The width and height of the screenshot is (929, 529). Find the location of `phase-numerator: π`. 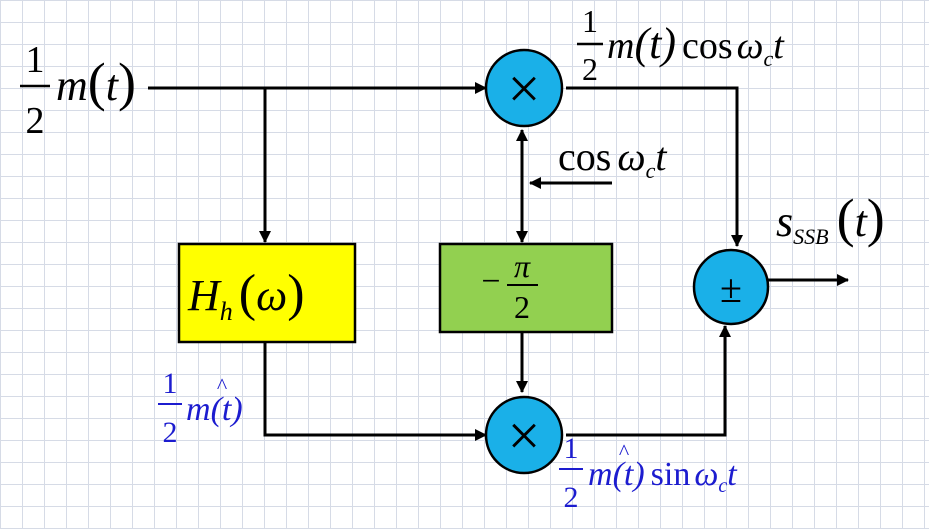

phase-numerator: π is located at coordinates (522, 266).